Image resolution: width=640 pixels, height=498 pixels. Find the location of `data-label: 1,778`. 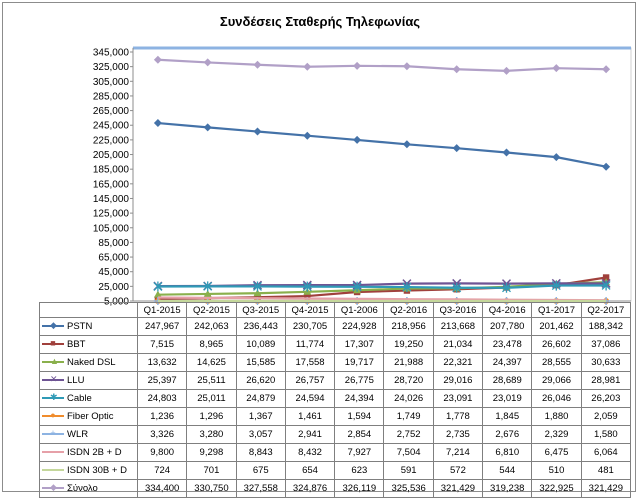

data-label: 1,778 is located at coordinates (458, 416).